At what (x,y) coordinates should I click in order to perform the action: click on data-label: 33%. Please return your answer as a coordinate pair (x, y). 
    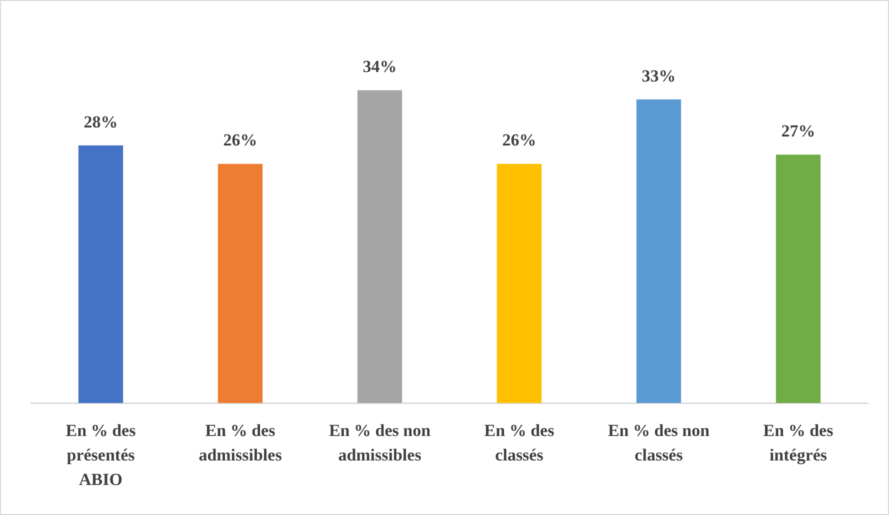
    Looking at the image, I should click on (659, 76).